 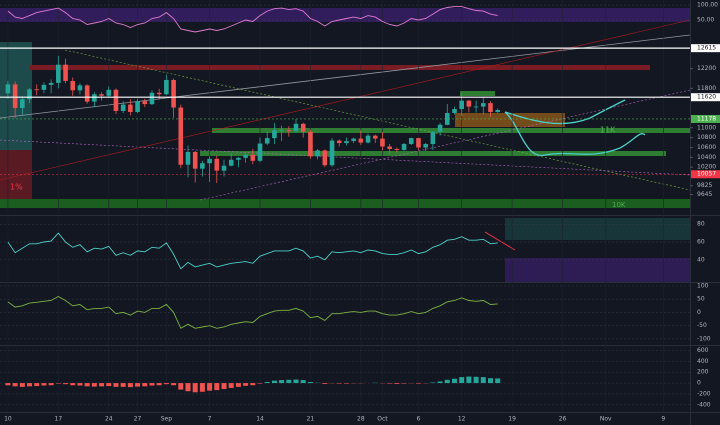 I want to click on projection, so click(x=565, y=112).